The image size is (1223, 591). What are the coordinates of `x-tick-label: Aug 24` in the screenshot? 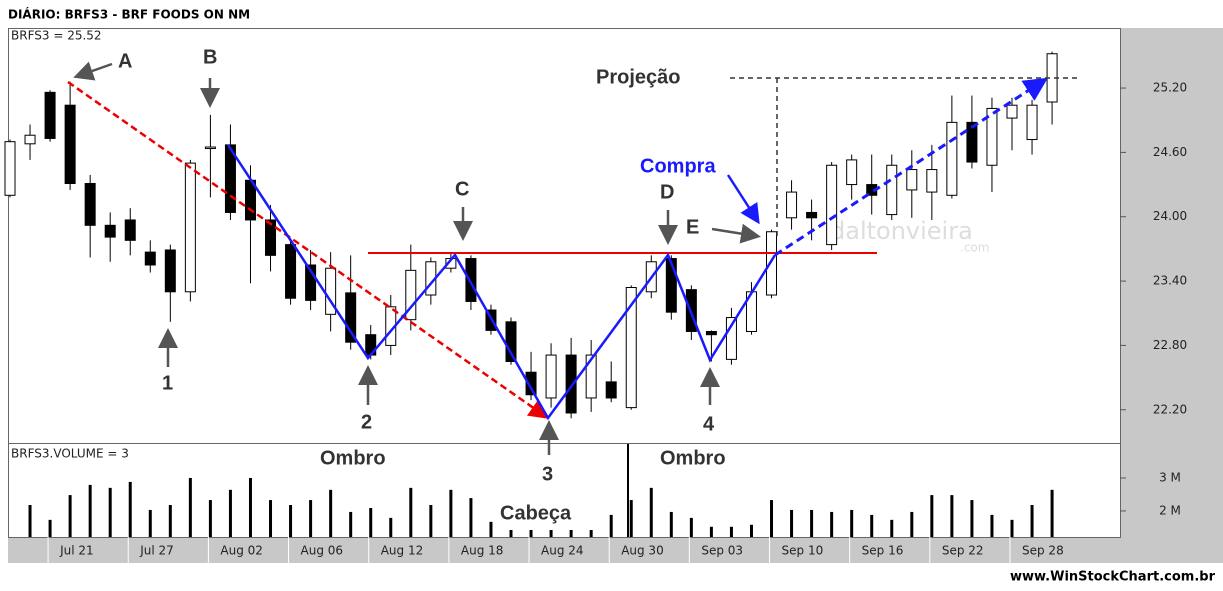 It's located at (562, 551).